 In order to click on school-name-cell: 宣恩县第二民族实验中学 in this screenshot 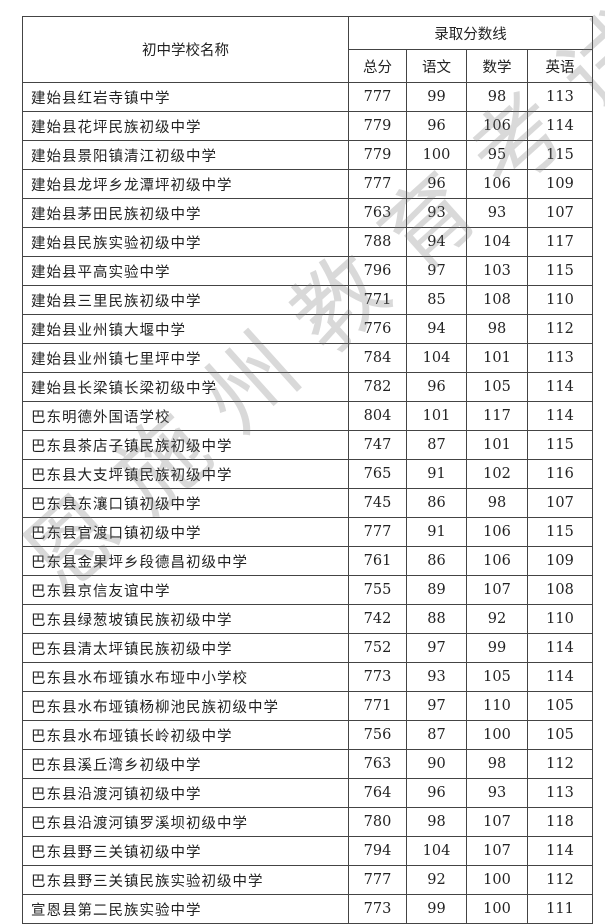, I will do `click(185, 909)`.